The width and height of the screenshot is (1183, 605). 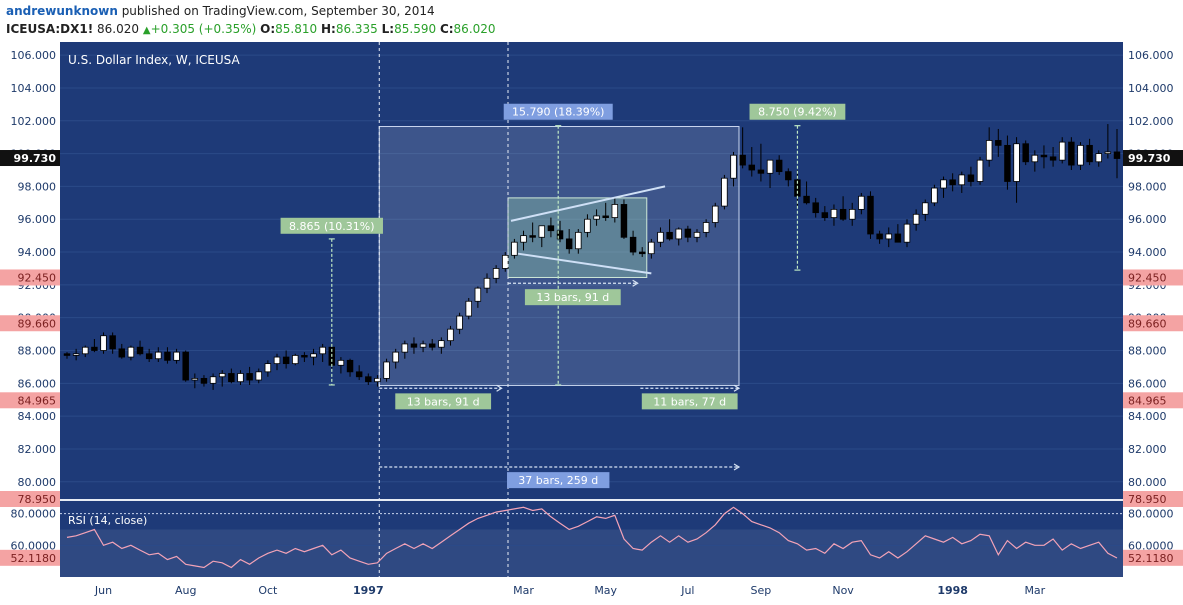 What do you see at coordinates (592, 537) in the screenshot?
I see `rsi-line` at bounding box center [592, 537].